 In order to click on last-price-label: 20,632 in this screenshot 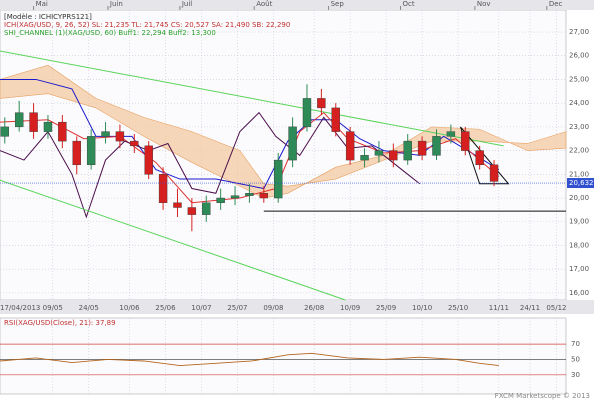, I will do `click(581, 183)`.